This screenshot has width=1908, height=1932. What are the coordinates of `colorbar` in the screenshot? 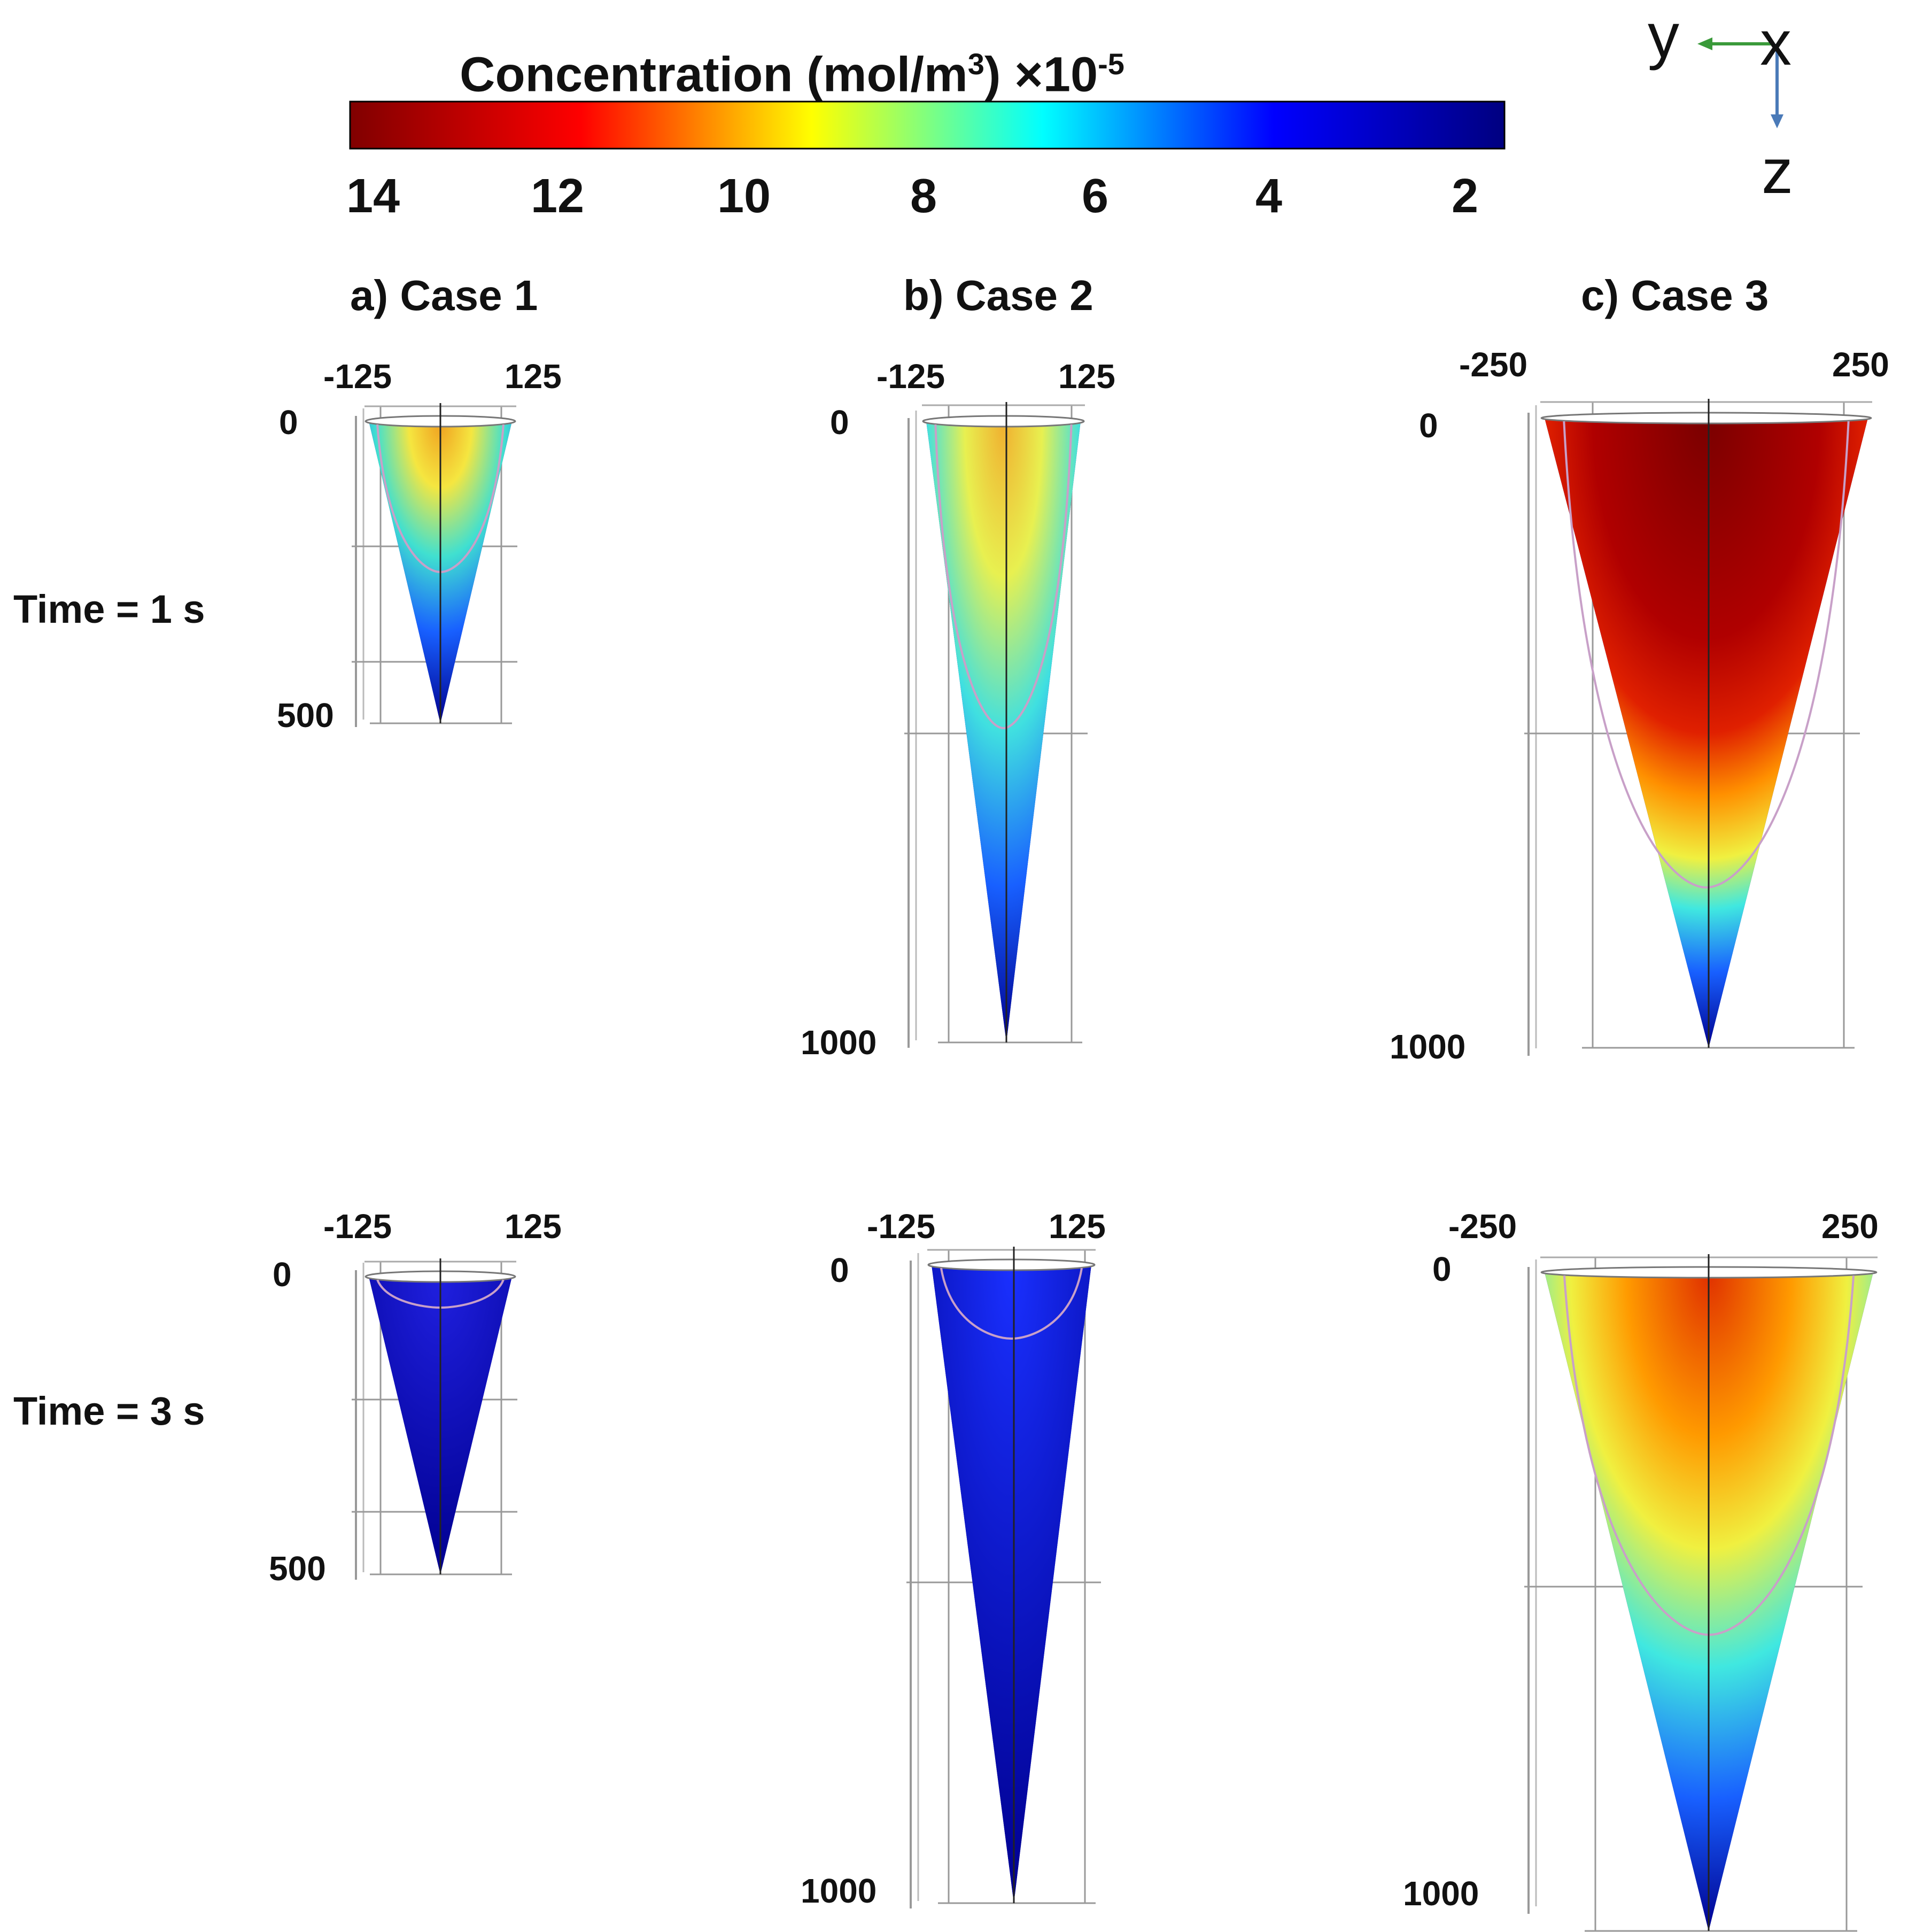 It's located at (927, 126).